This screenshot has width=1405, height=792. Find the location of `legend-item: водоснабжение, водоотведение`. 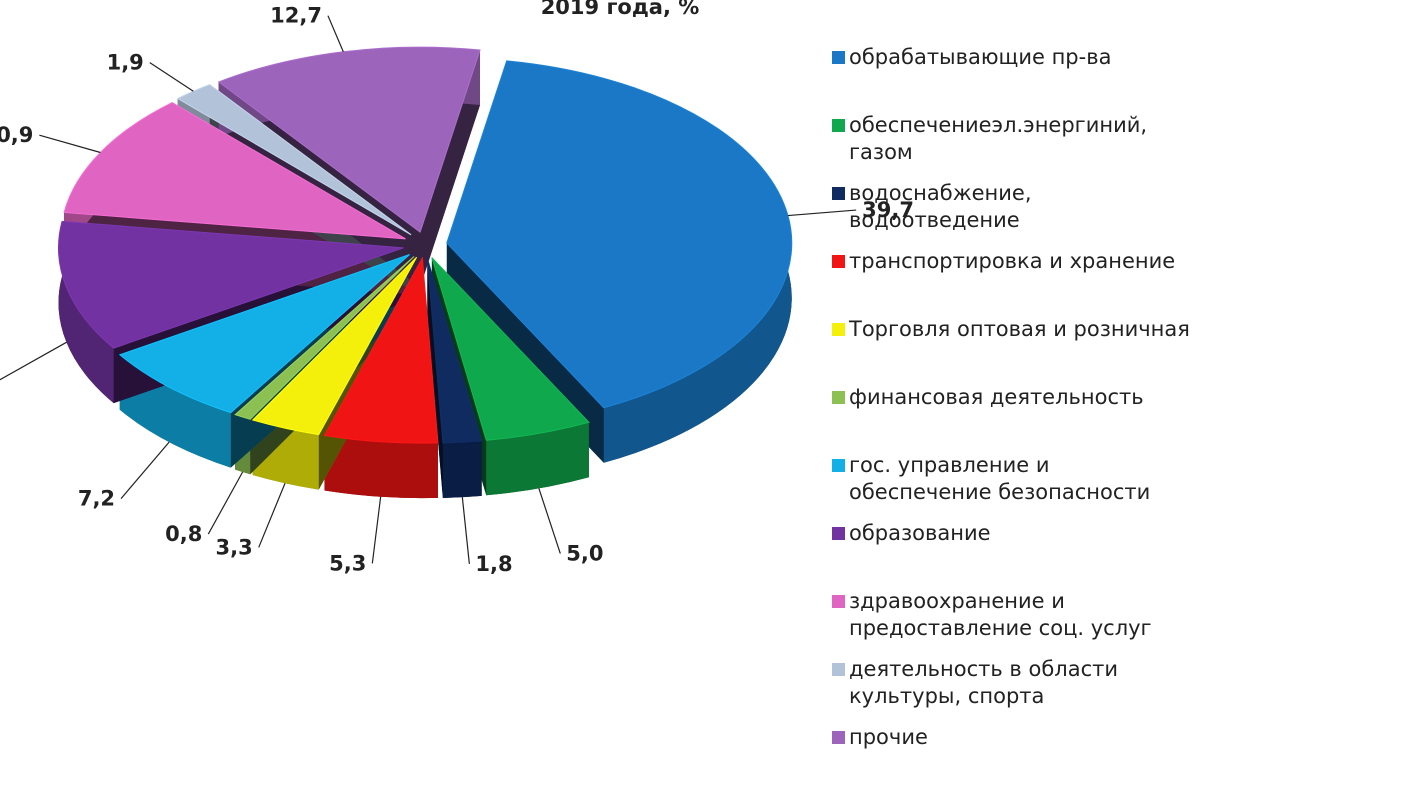

legend-item: водоснабжение, водоотведение is located at coordinates (1117, 214).